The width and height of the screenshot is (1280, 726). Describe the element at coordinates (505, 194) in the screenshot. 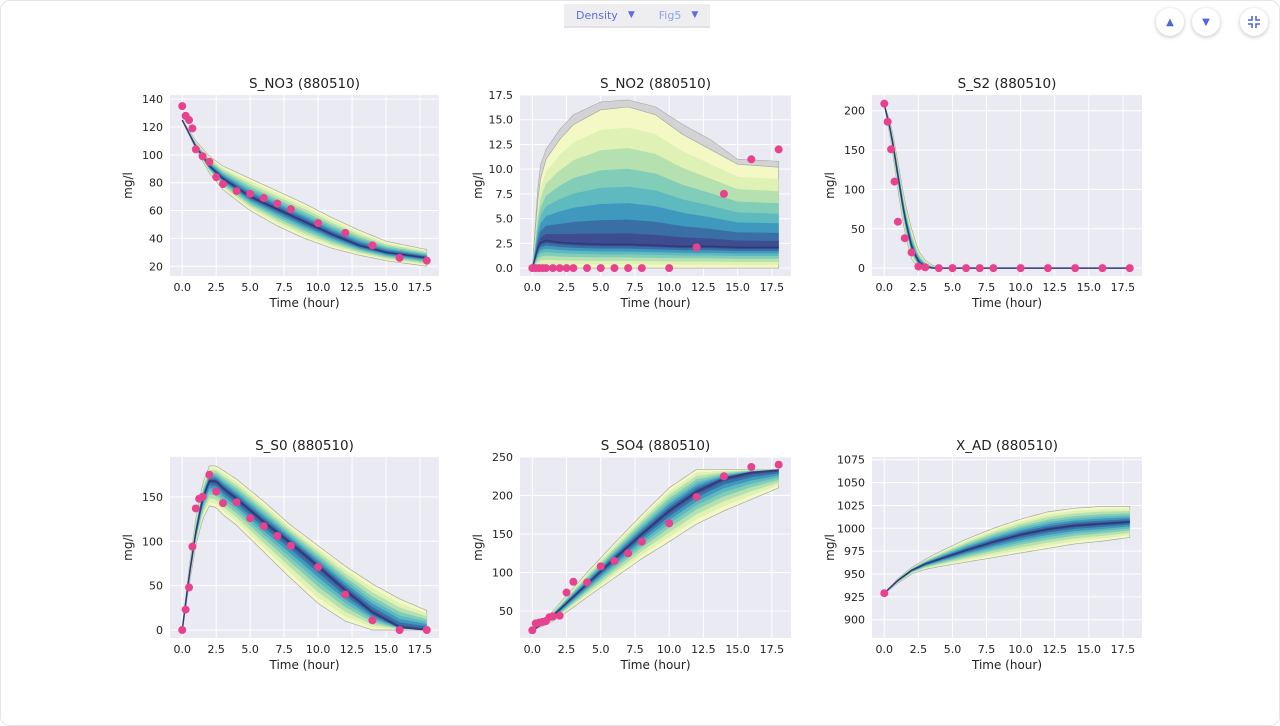

I see `y-tick-label: 7.5` at that location.